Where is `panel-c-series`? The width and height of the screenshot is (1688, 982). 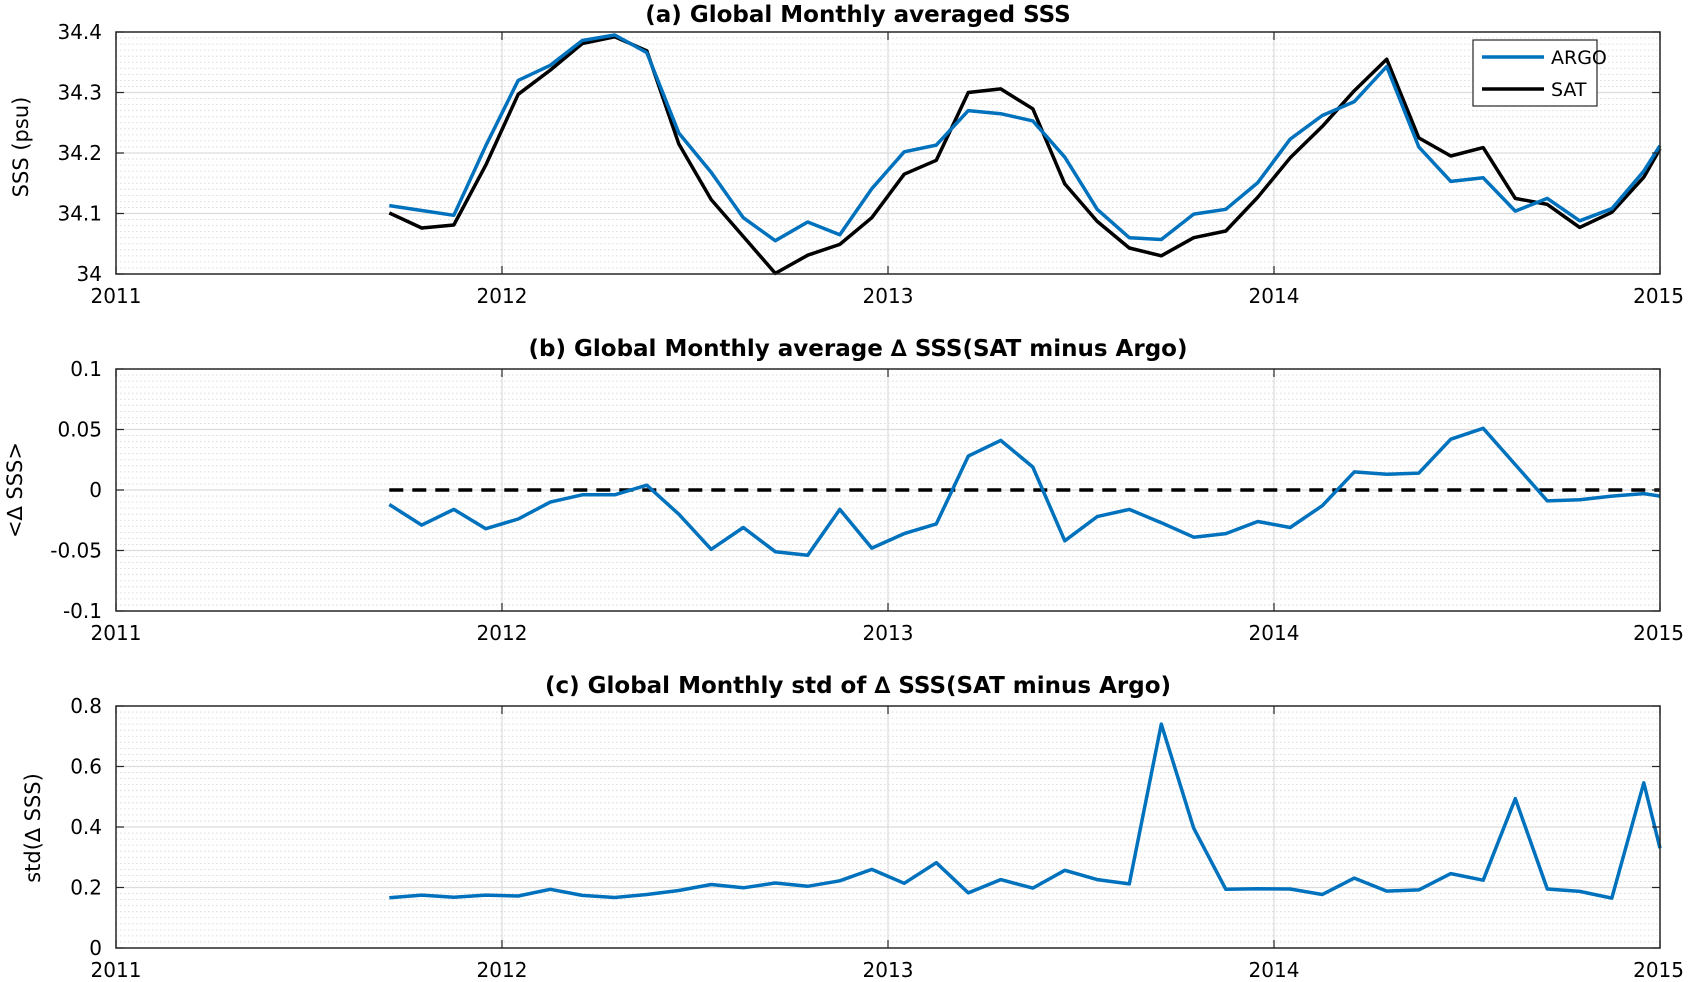
panel-c-series is located at coordinates (1025, 811).